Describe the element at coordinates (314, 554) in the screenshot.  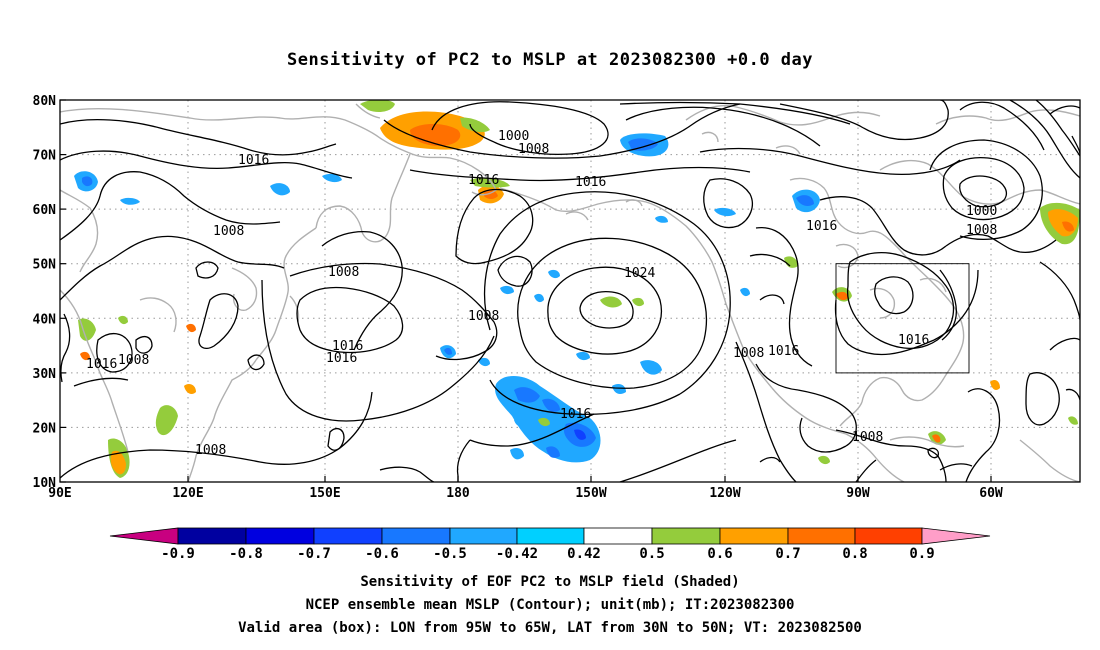
I see `colorbar-label: -0.7` at that location.